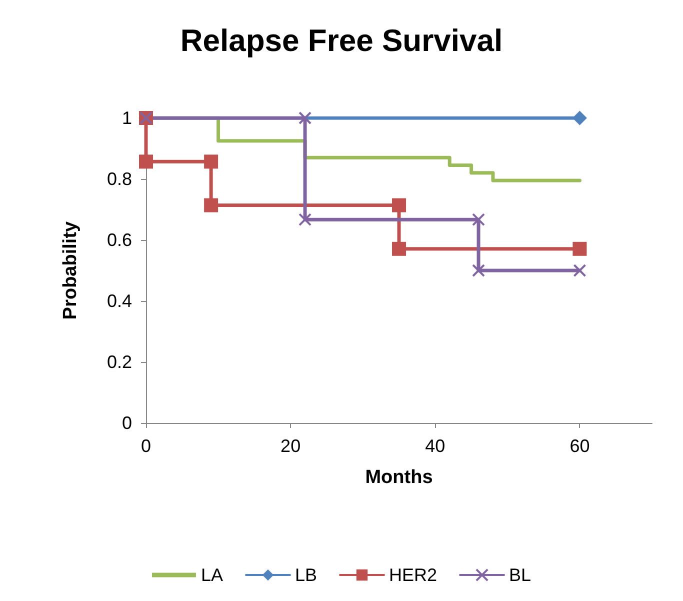  I want to click on x-tick-label: 60, so click(580, 446).